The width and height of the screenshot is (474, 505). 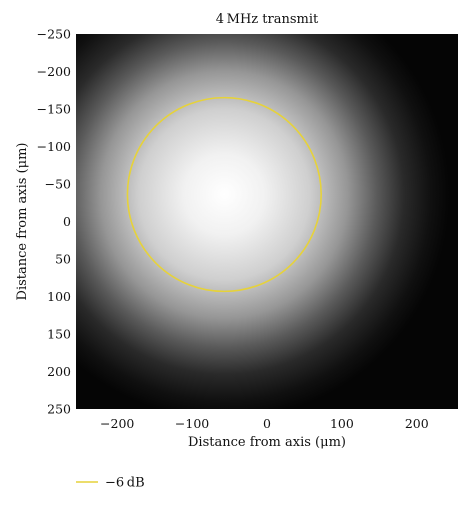 I want to click on x-tick-label: 100, so click(x=342, y=423).